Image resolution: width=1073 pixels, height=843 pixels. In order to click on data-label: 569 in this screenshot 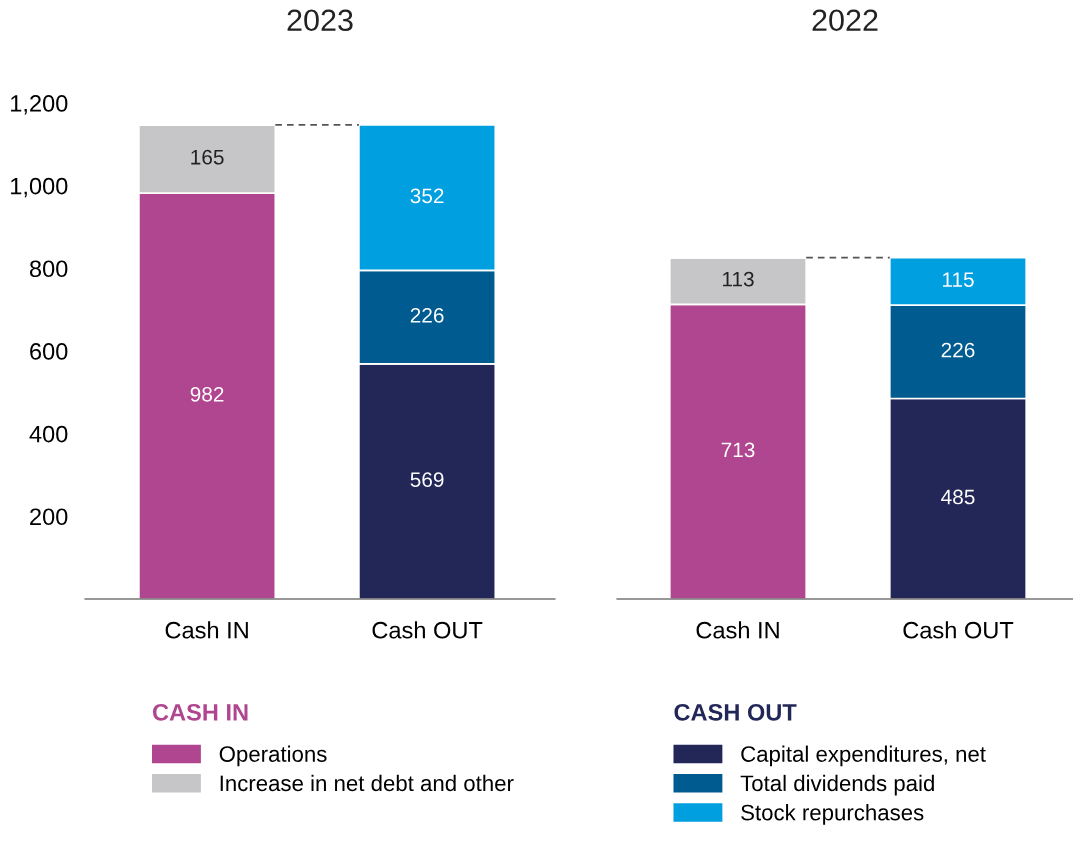, I will do `click(427, 479)`.